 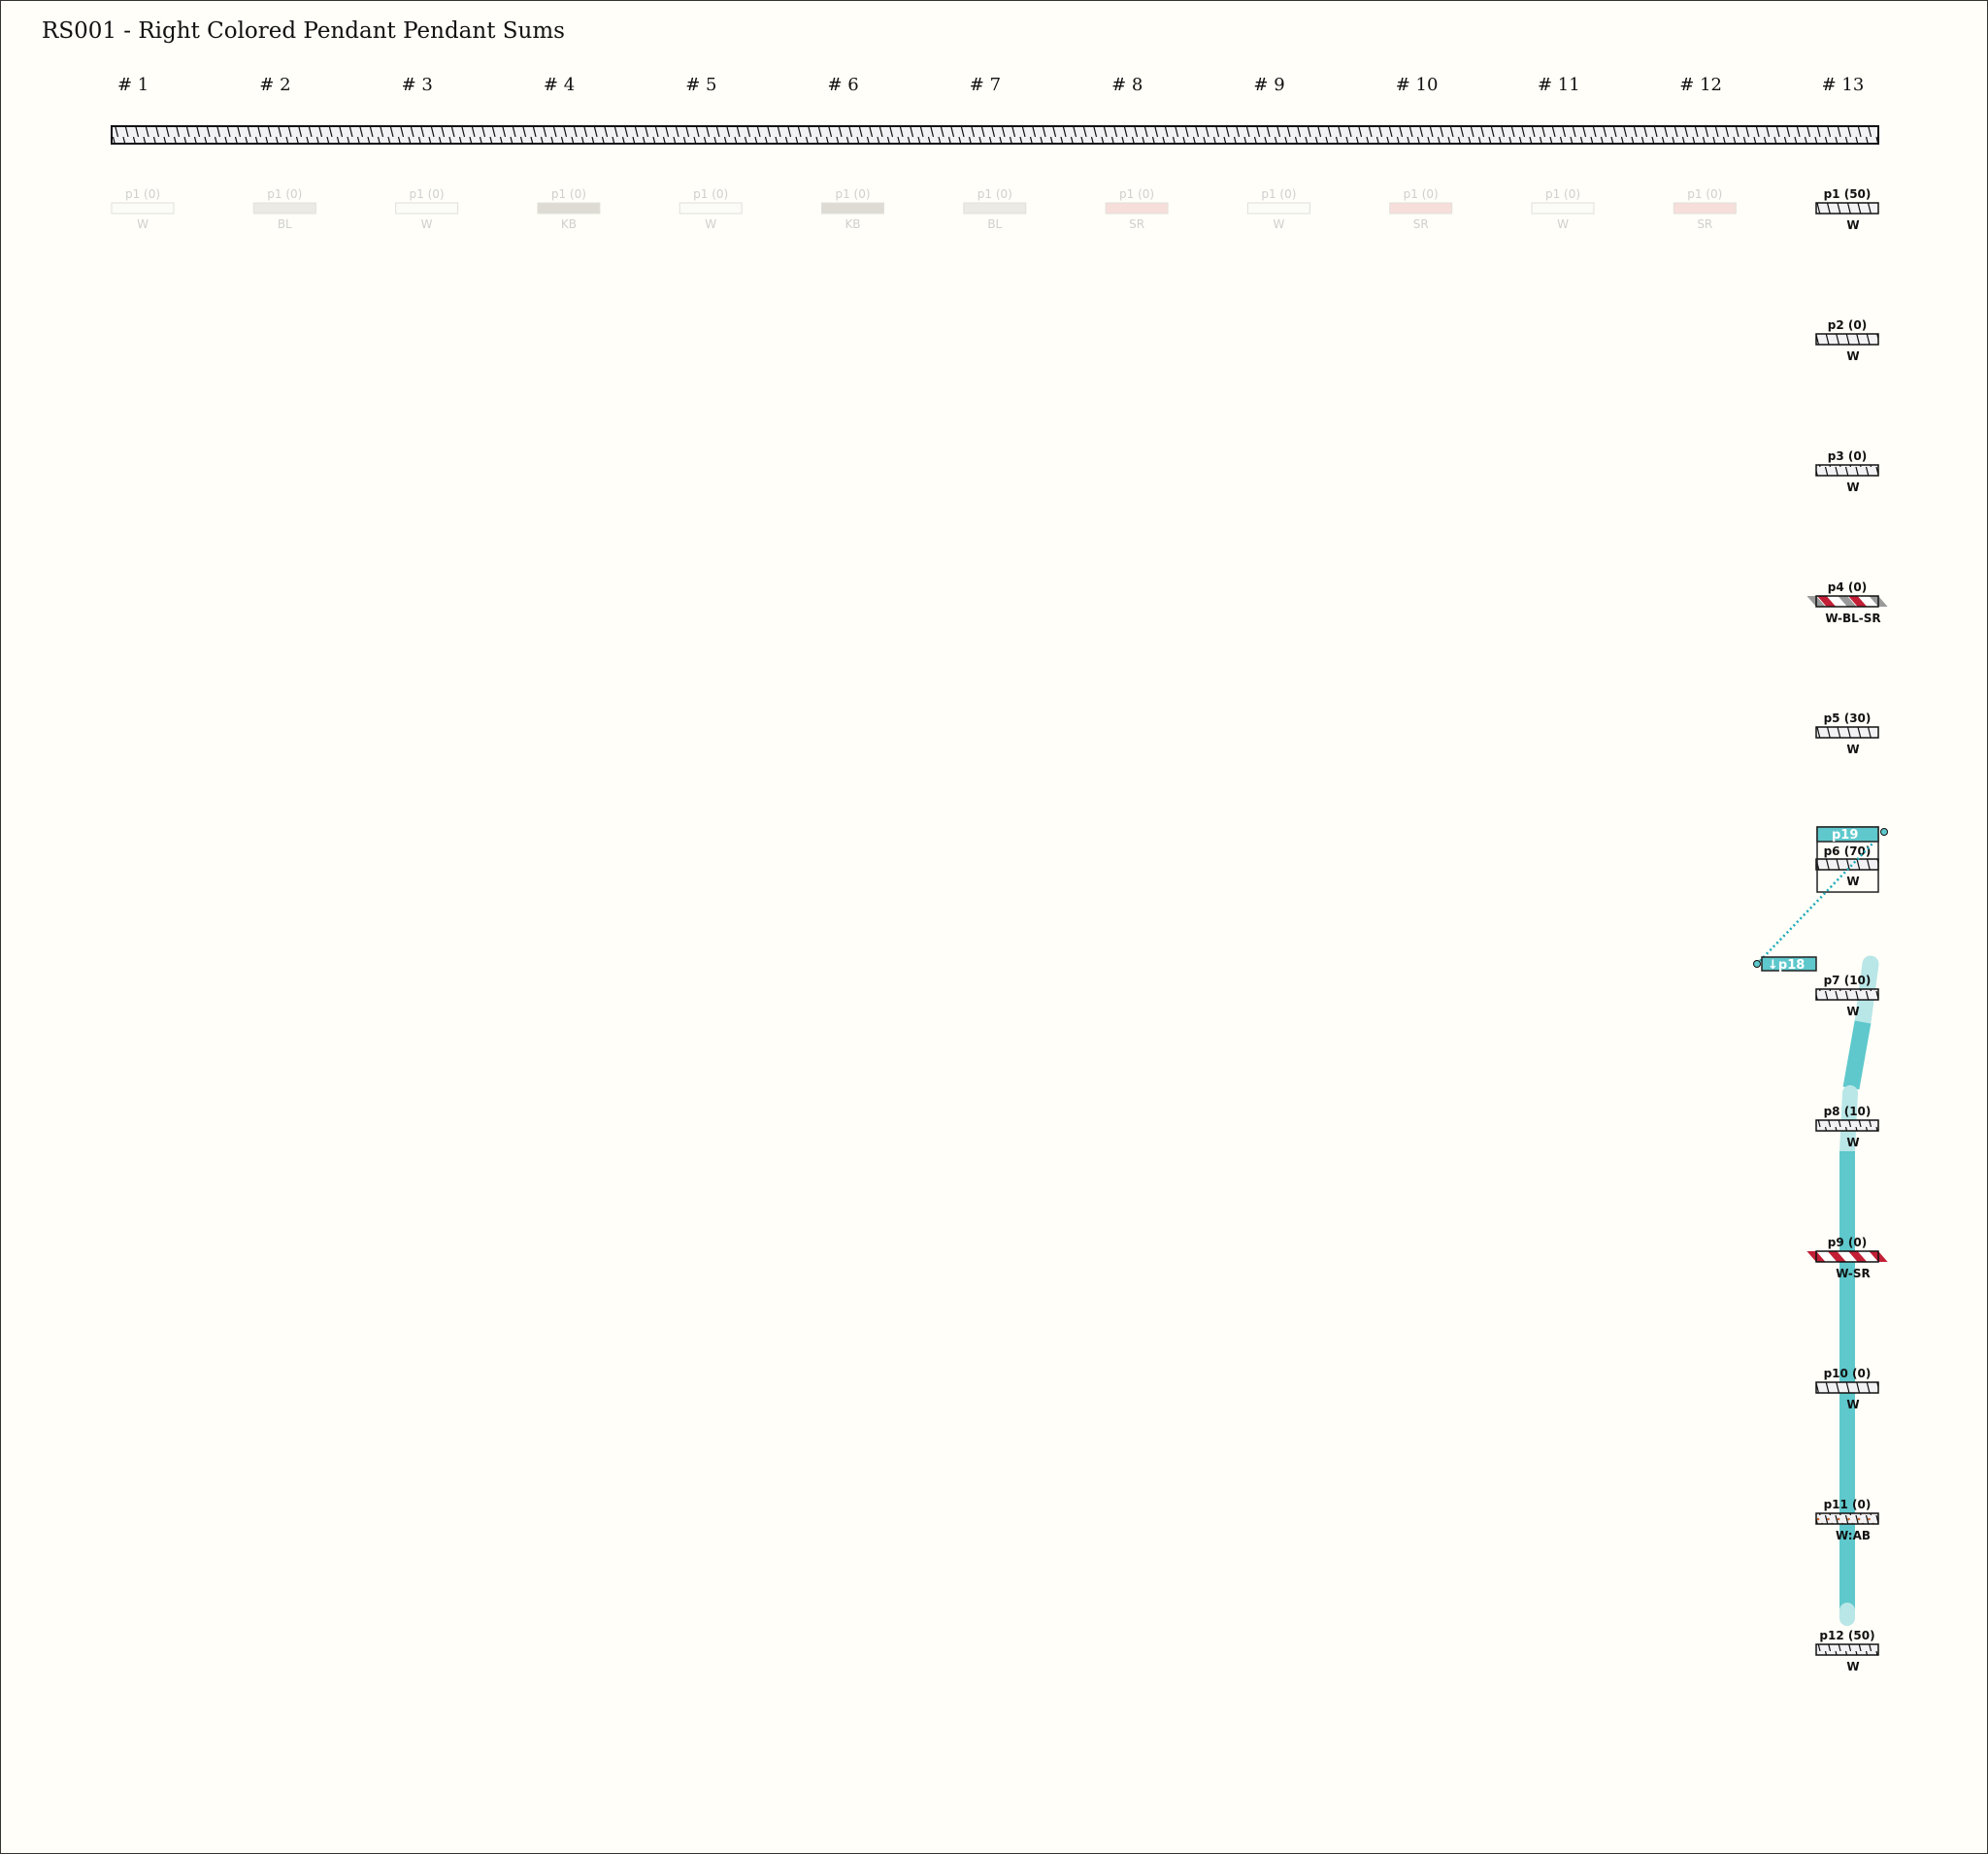 What do you see at coordinates (1418, 85) in the screenshot?
I see `column-header: # 10` at bounding box center [1418, 85].